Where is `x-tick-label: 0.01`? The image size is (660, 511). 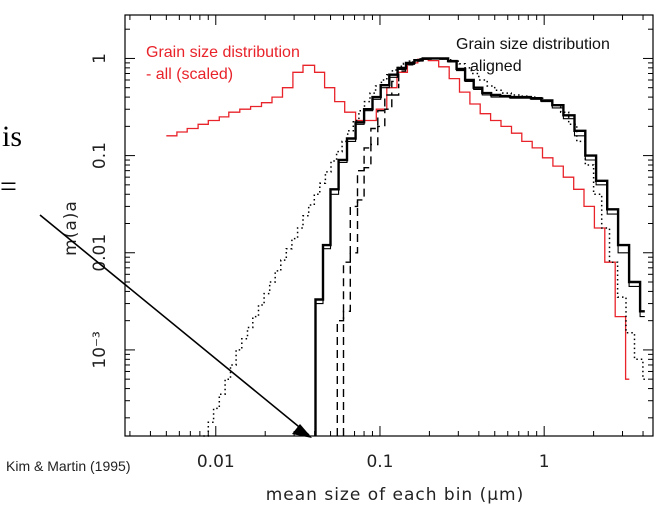
x-tick-label: 0.01 is located at coordinates (216, 462).